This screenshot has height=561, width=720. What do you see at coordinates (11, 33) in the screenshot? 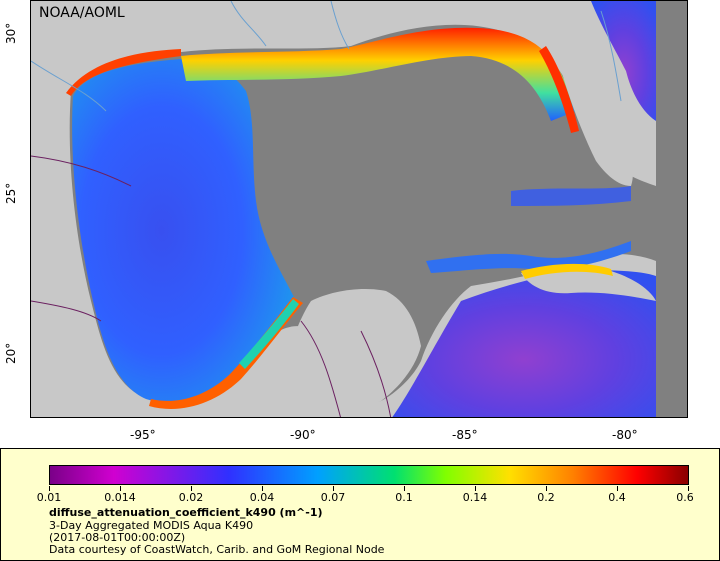
I see `lat-label-30: 30°` at bounding box center [11, 33].